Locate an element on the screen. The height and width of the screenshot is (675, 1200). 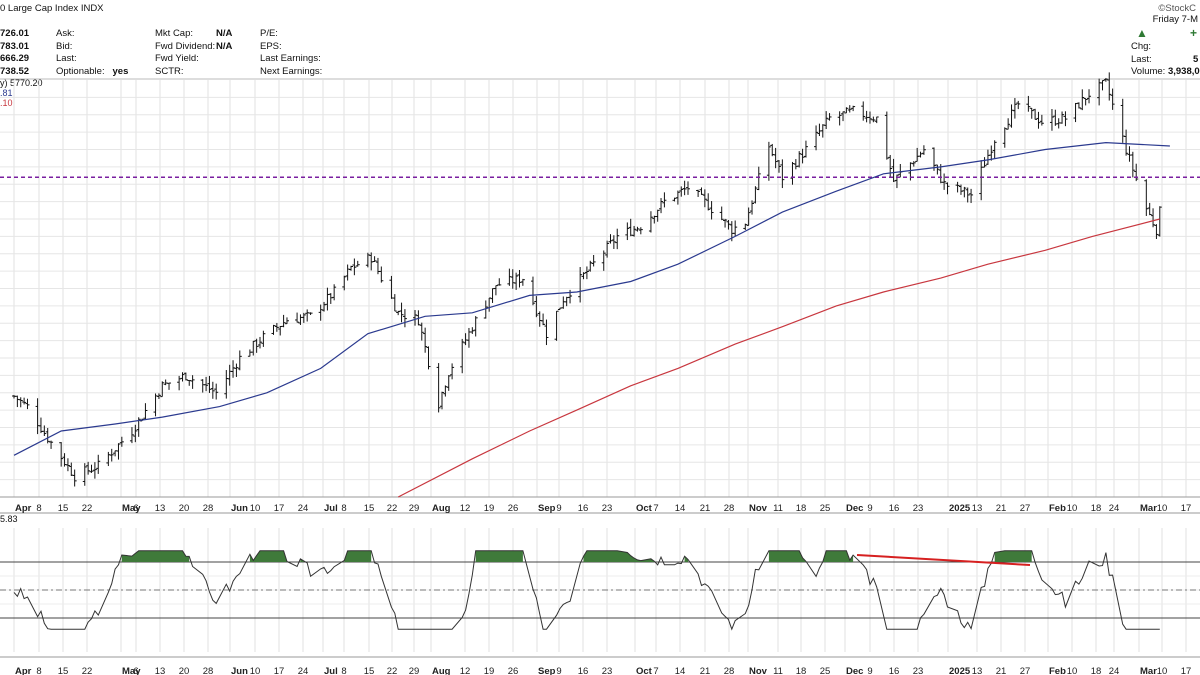
x-tick-label: 12 is located at coordinates (465, 670).